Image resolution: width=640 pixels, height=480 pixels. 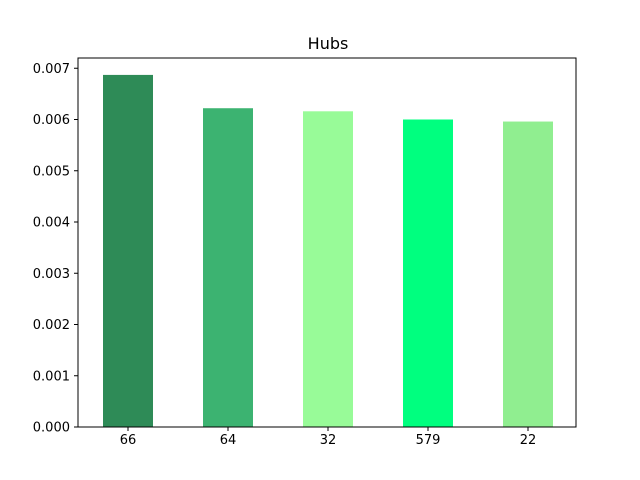 What do you see at coordinates (228, 440) in the screenshot?
I see `x-tick-label: 64` at bounding box center [228, 440].